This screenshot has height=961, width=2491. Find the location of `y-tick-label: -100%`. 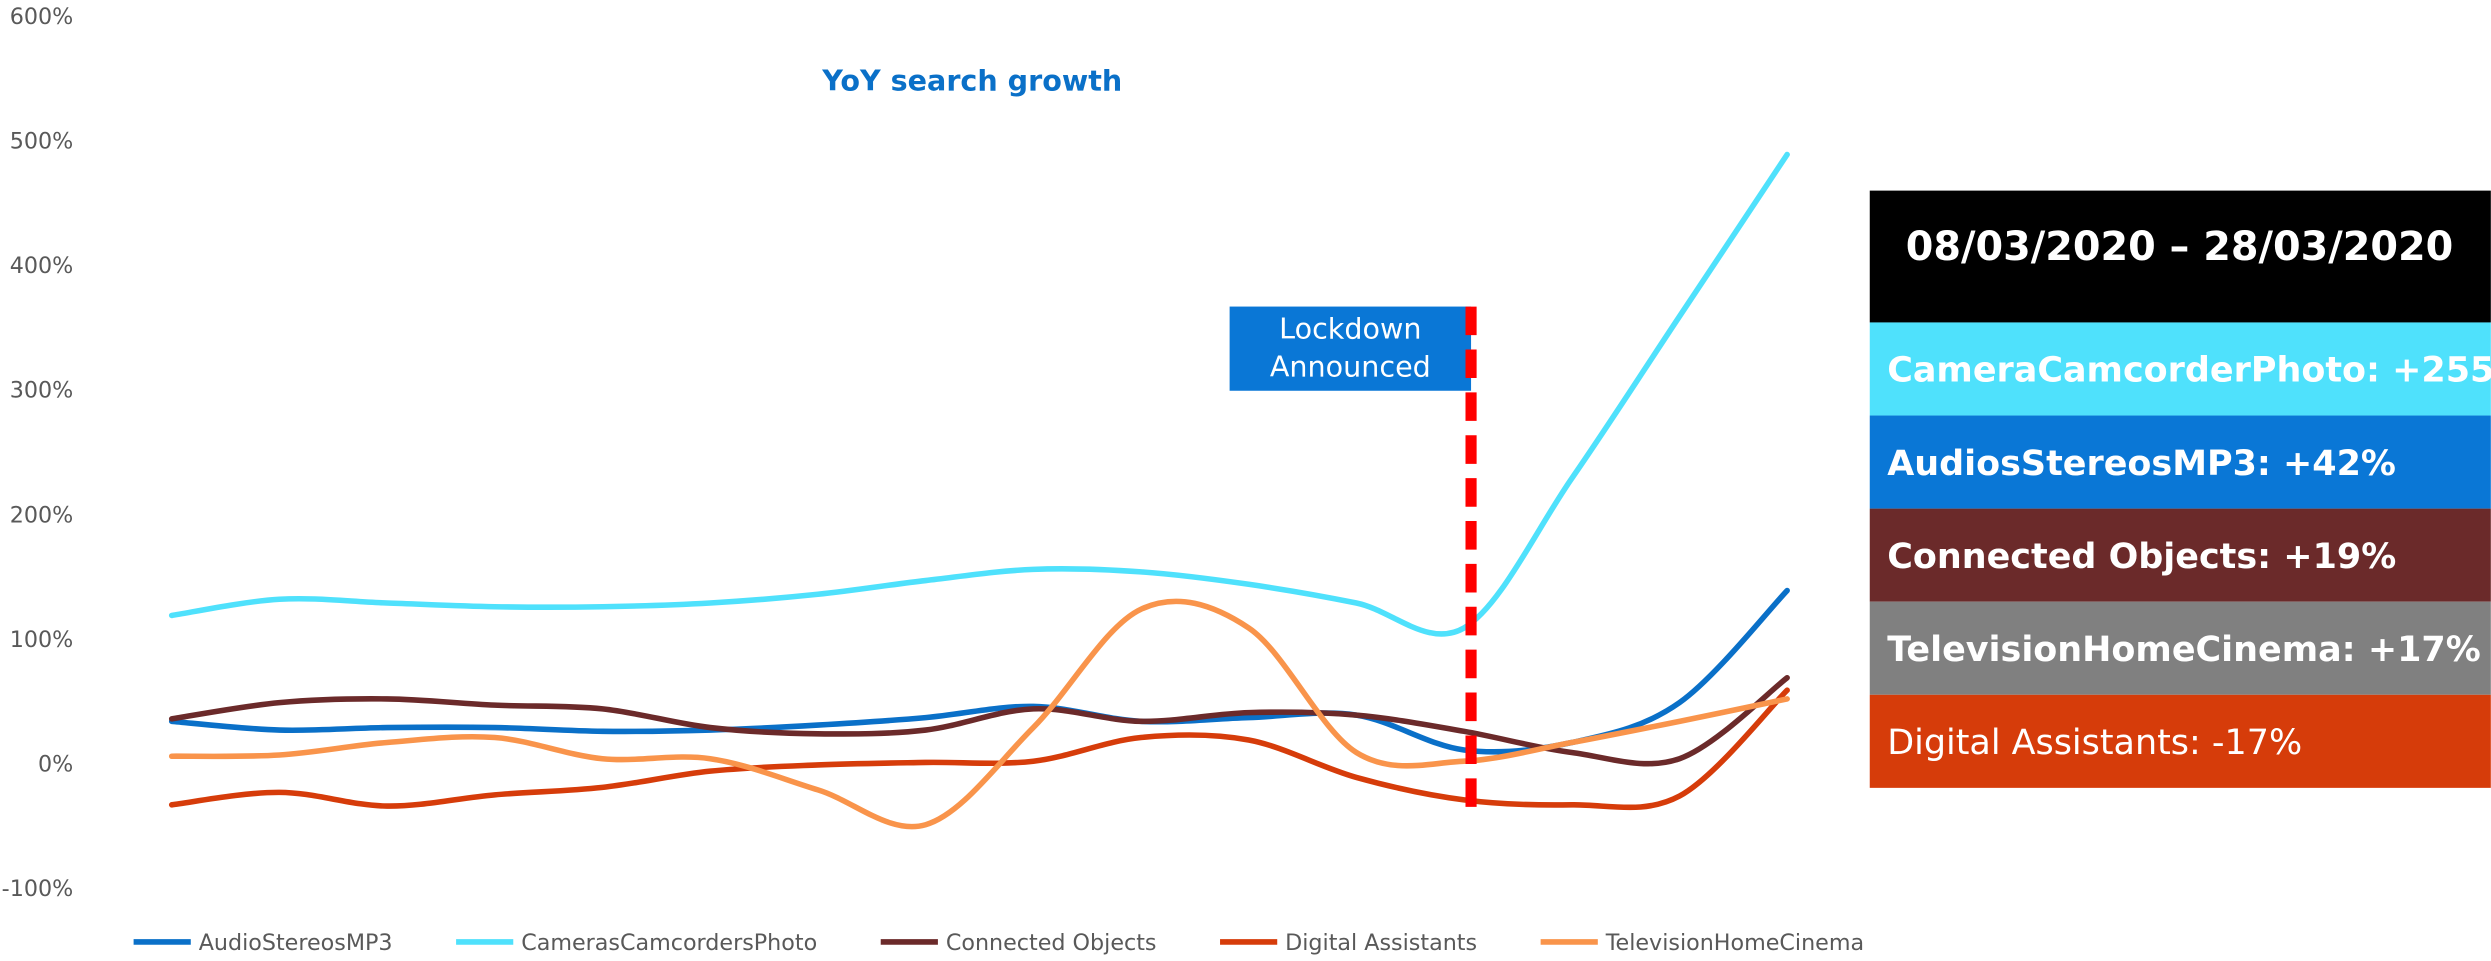

y-tick-label: -100% is located at coordinates (38, 889).